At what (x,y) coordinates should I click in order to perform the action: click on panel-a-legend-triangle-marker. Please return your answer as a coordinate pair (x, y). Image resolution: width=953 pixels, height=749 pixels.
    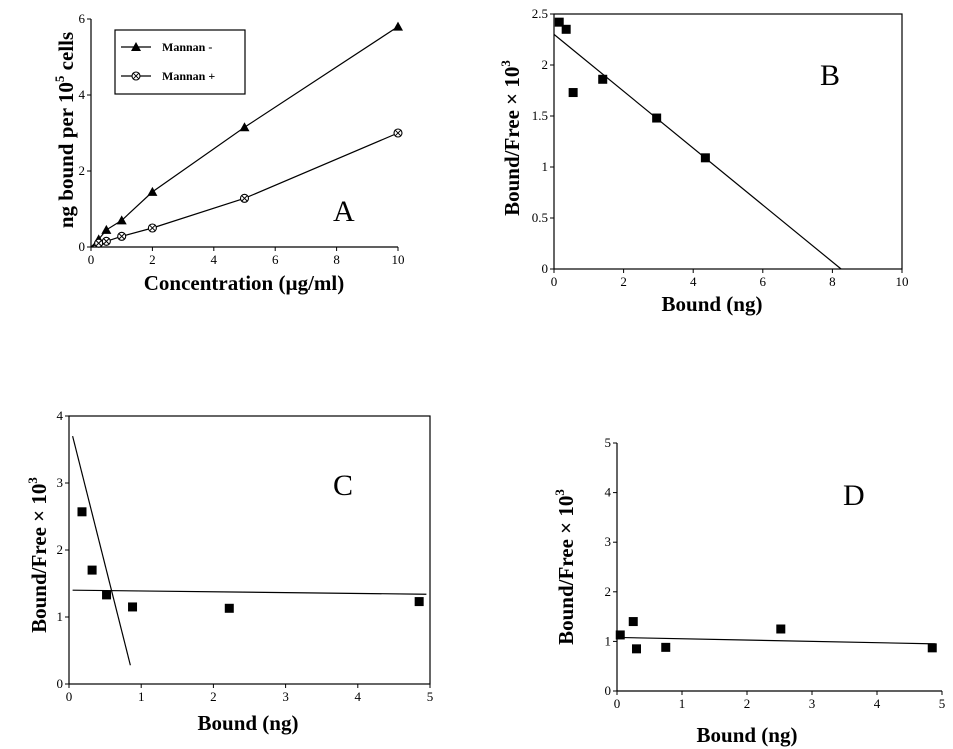
    Looking at the image, I should click on (136, 46).